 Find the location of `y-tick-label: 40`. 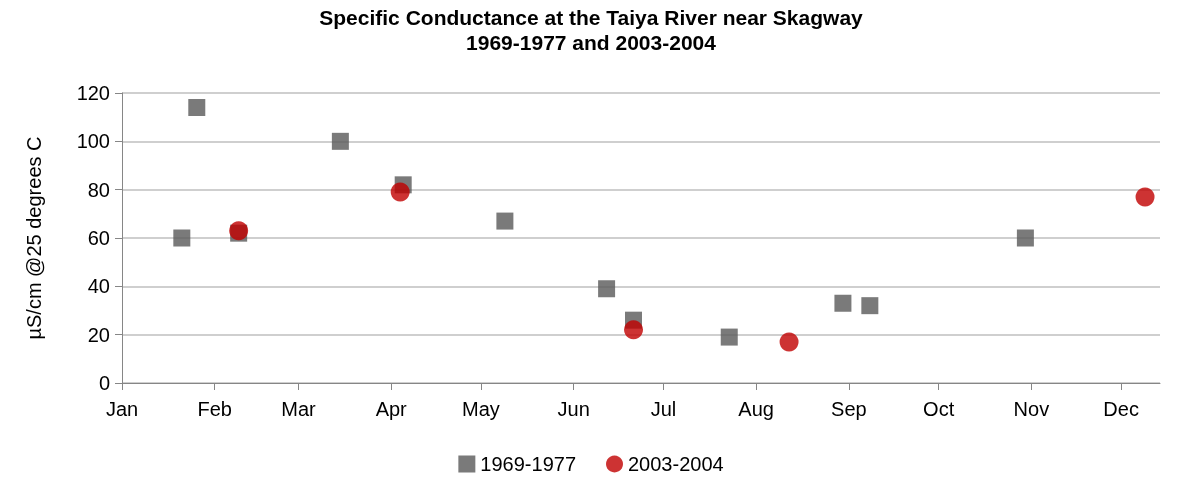

y-tick-label: 40 is located at coordinates (98, 286).